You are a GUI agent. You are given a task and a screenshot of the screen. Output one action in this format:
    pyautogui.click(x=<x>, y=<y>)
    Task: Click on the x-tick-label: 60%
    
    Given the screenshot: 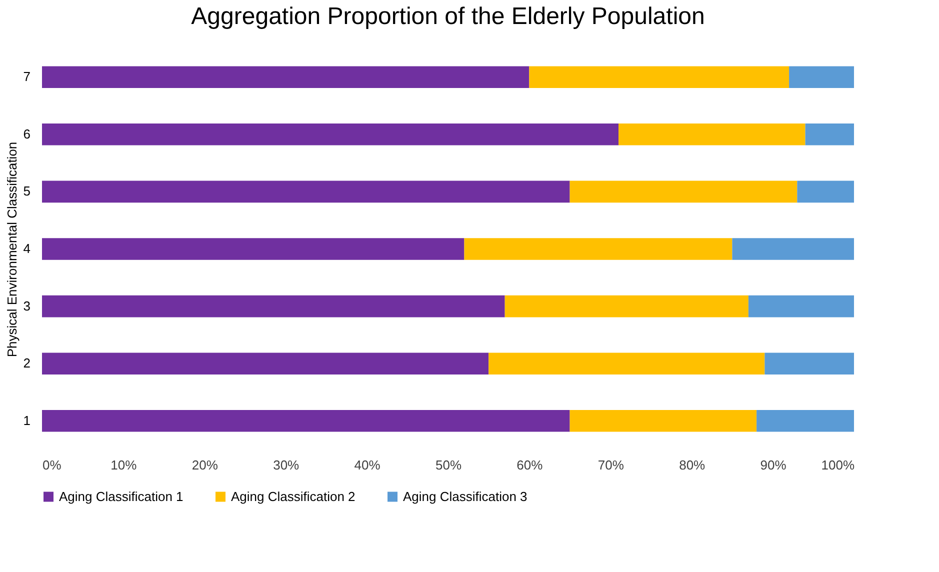 What is the action you would take?
    pyautogui.click(x=530, y=465)
    